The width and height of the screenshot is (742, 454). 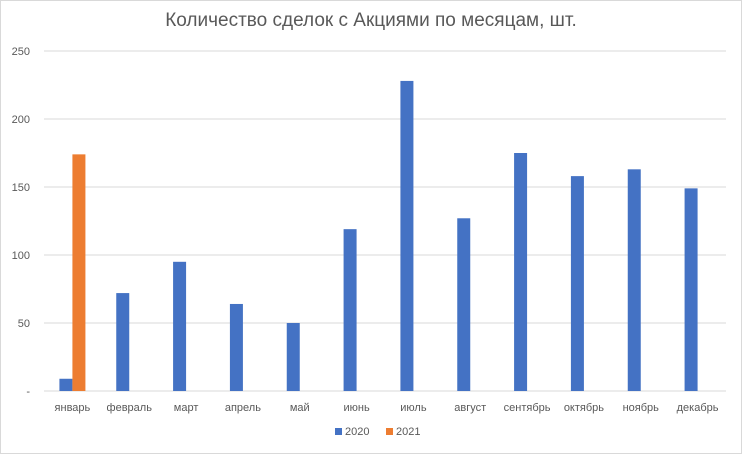 What do you see at coordinates (584, 408) in the screenshot?
I see `x-tick-label: октябрь` at bounding box center [584, 408].